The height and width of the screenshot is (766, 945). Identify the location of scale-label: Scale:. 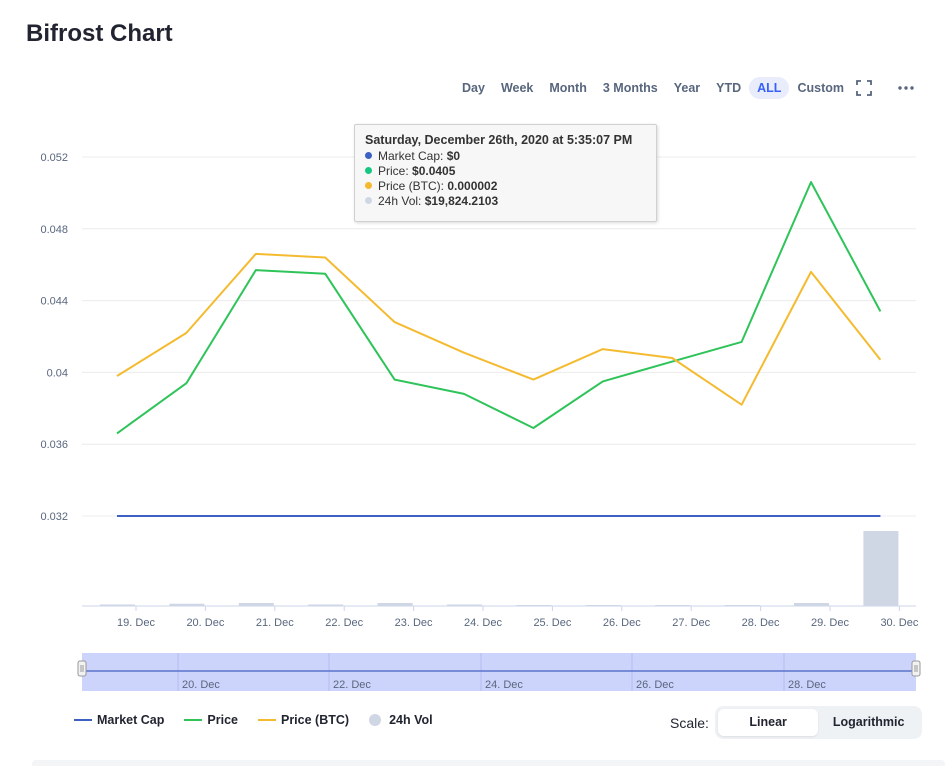
(689, 722).